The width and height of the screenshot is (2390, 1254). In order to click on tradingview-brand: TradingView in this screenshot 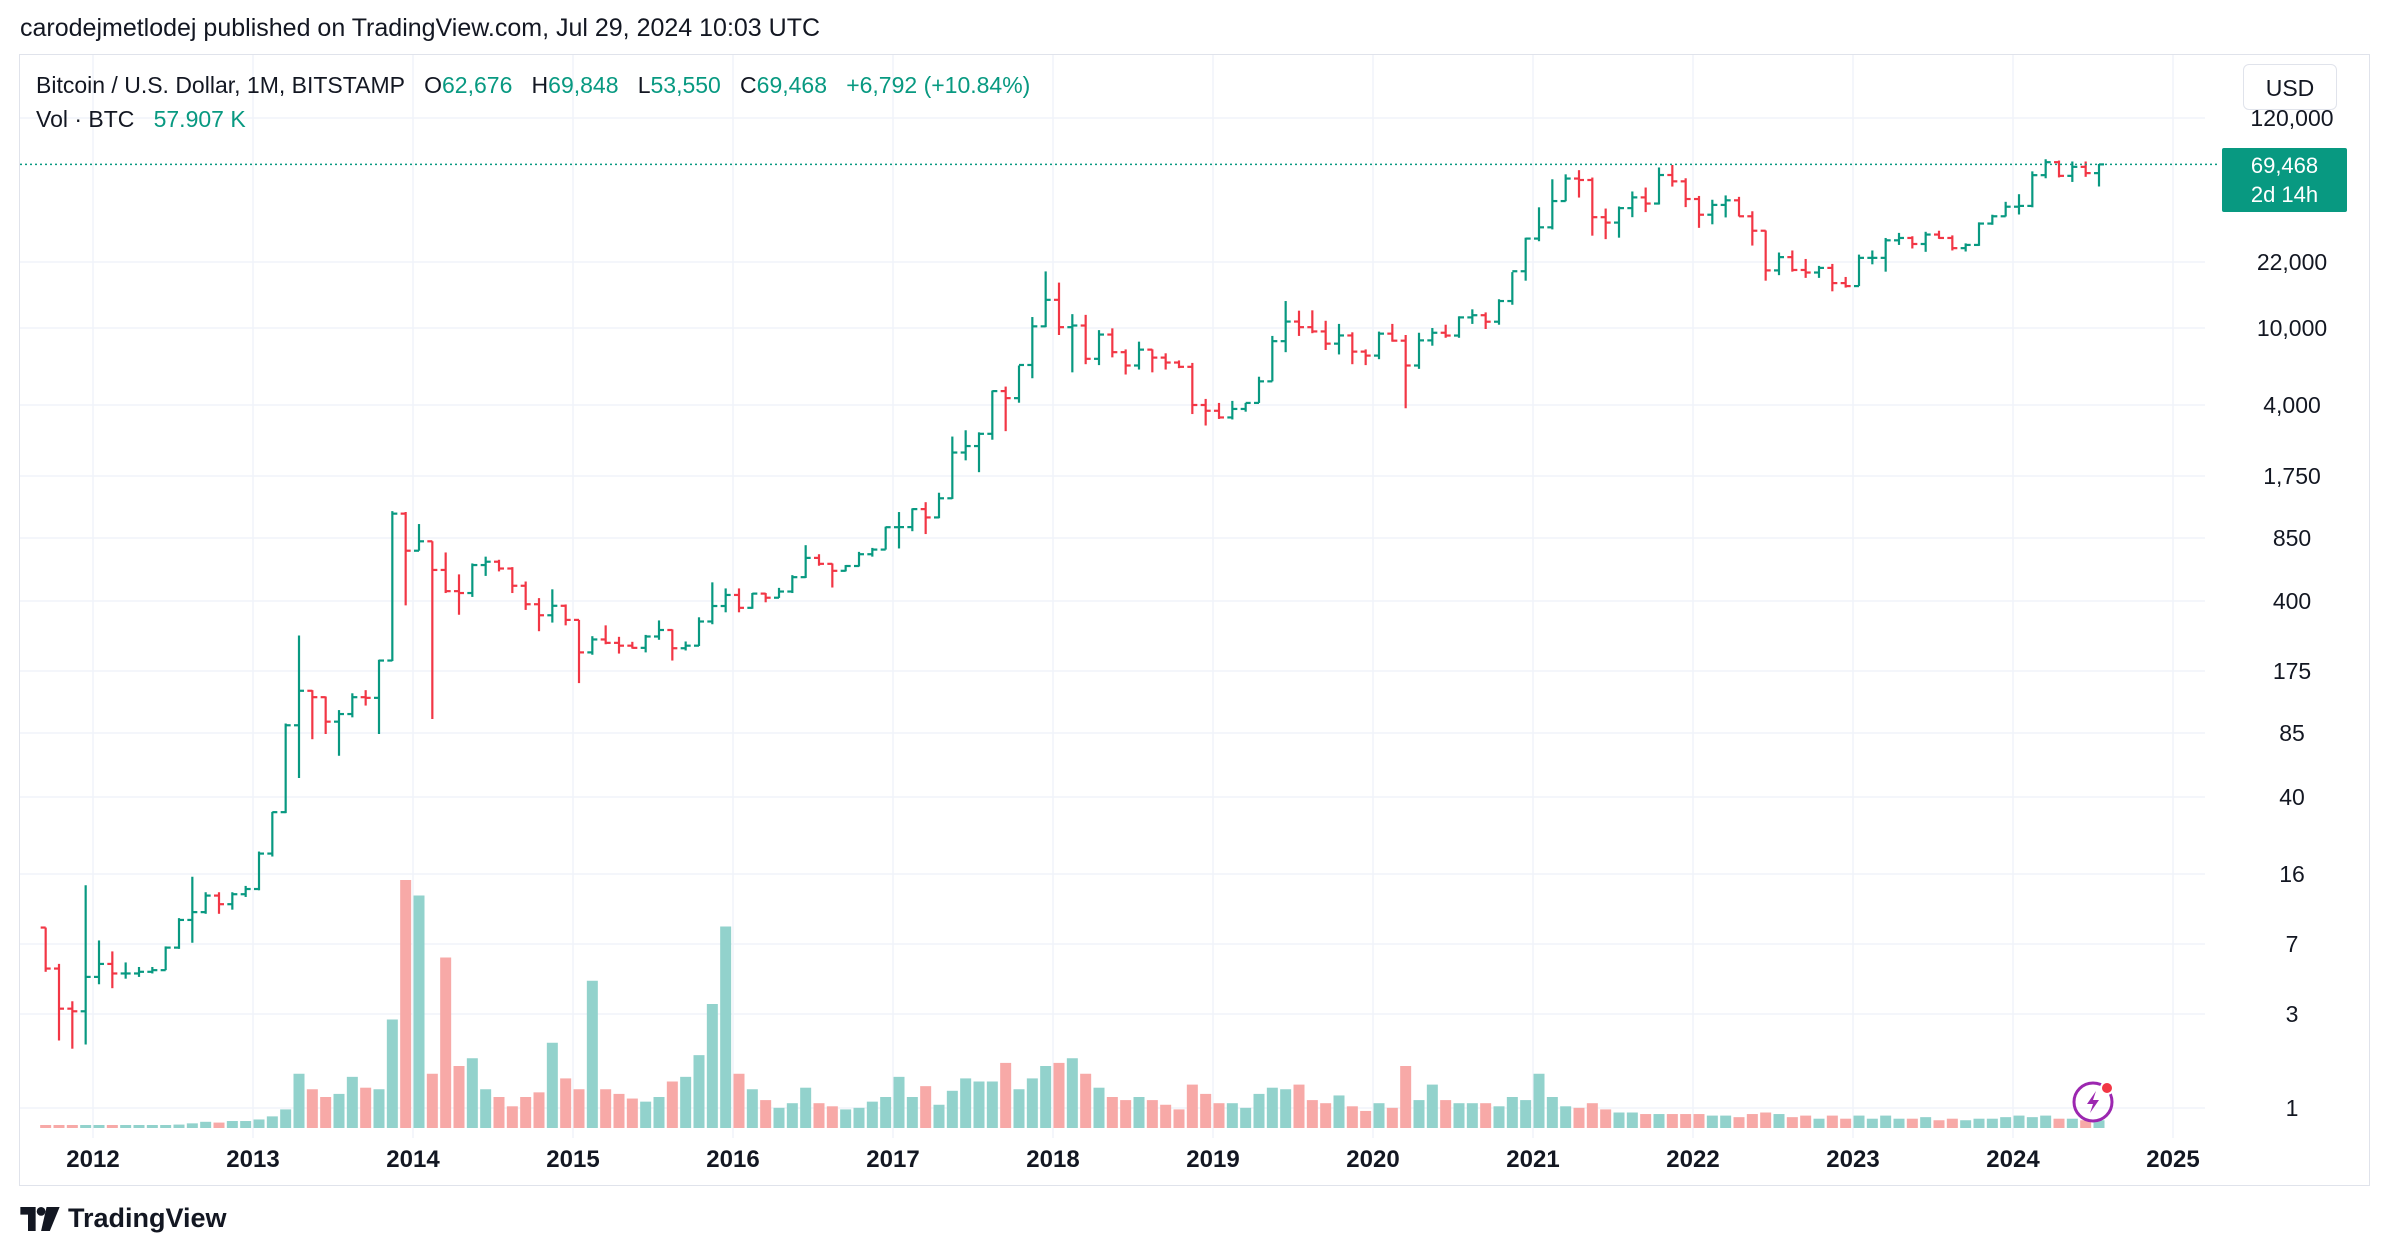, I will do `click(123, 1218)`.